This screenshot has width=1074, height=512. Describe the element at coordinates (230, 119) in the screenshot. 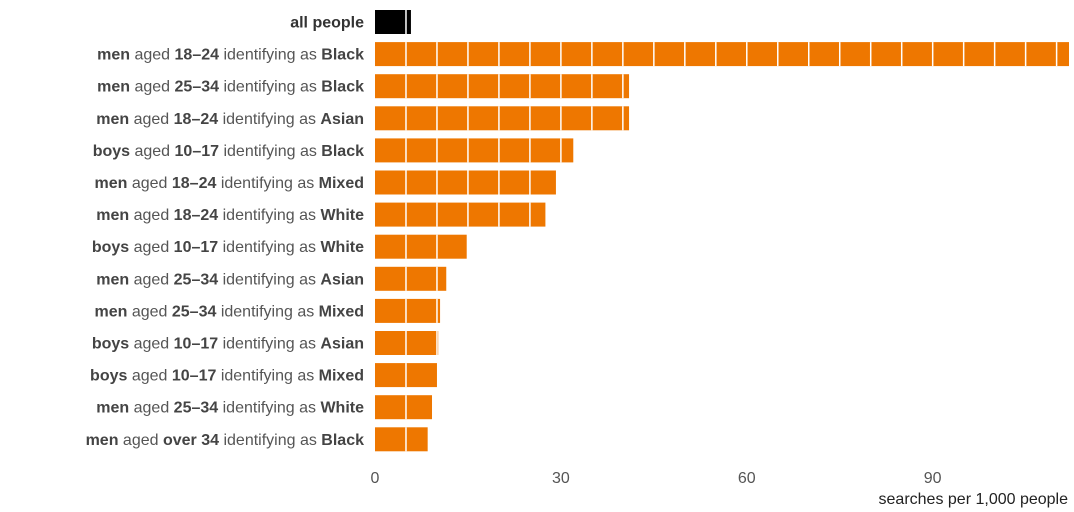

I see `category-label: men aged 18–24 identifying as Asian` at that location.